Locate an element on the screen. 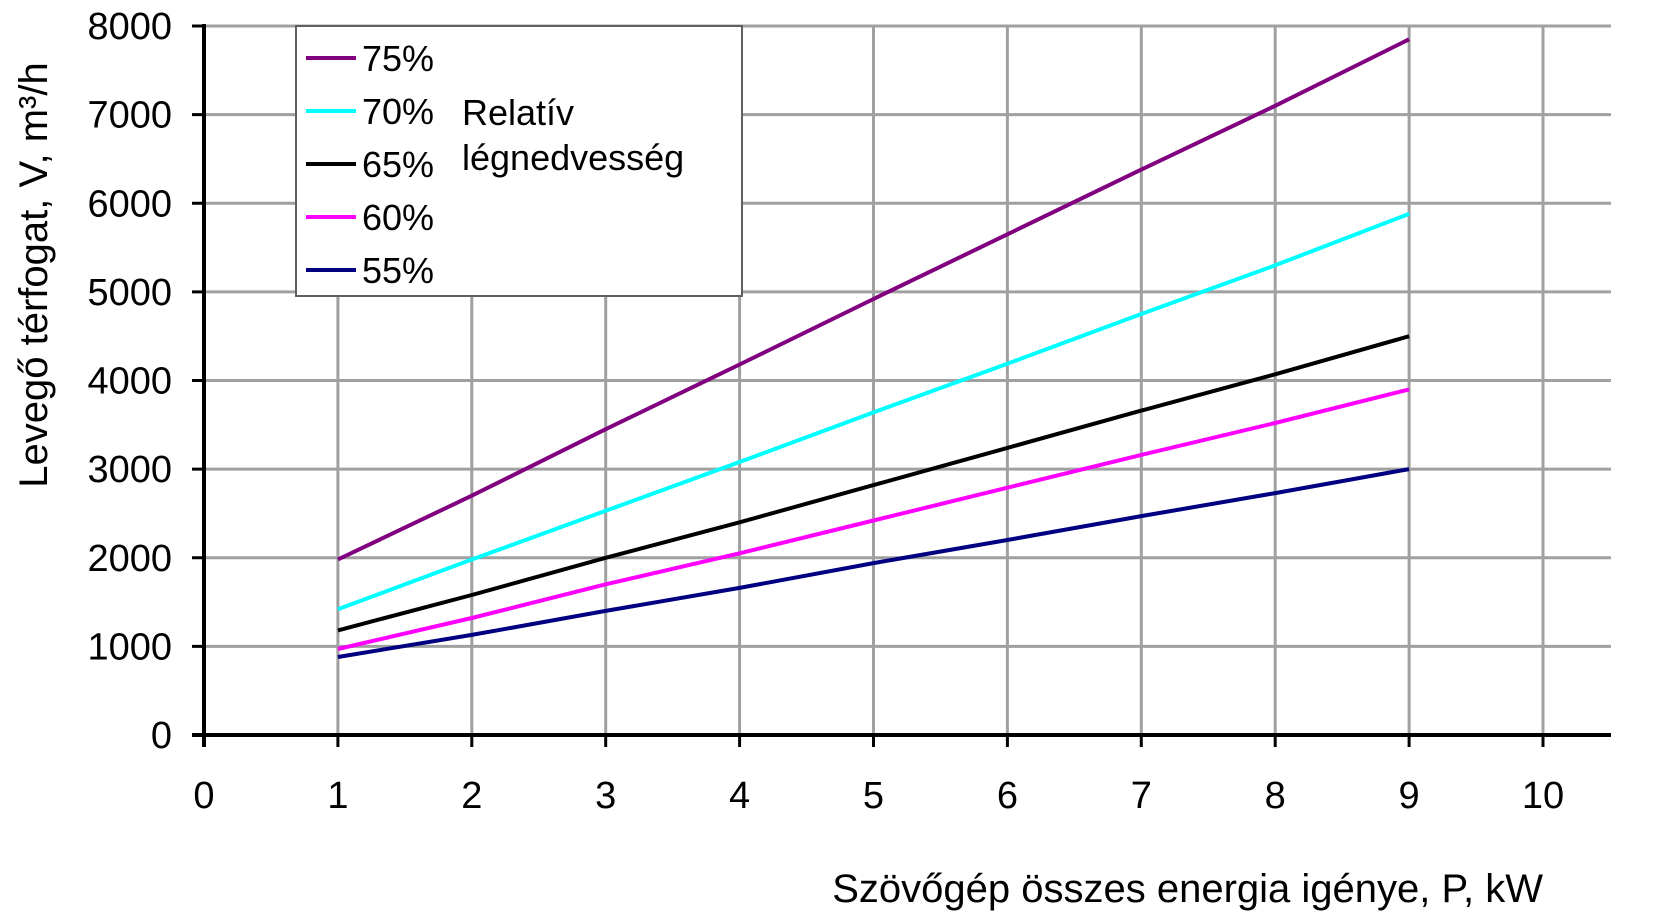 The height and width of the screenshot is (921, 1667). y-tick-label-2000: 2000 is located at coordinates (129, 559).